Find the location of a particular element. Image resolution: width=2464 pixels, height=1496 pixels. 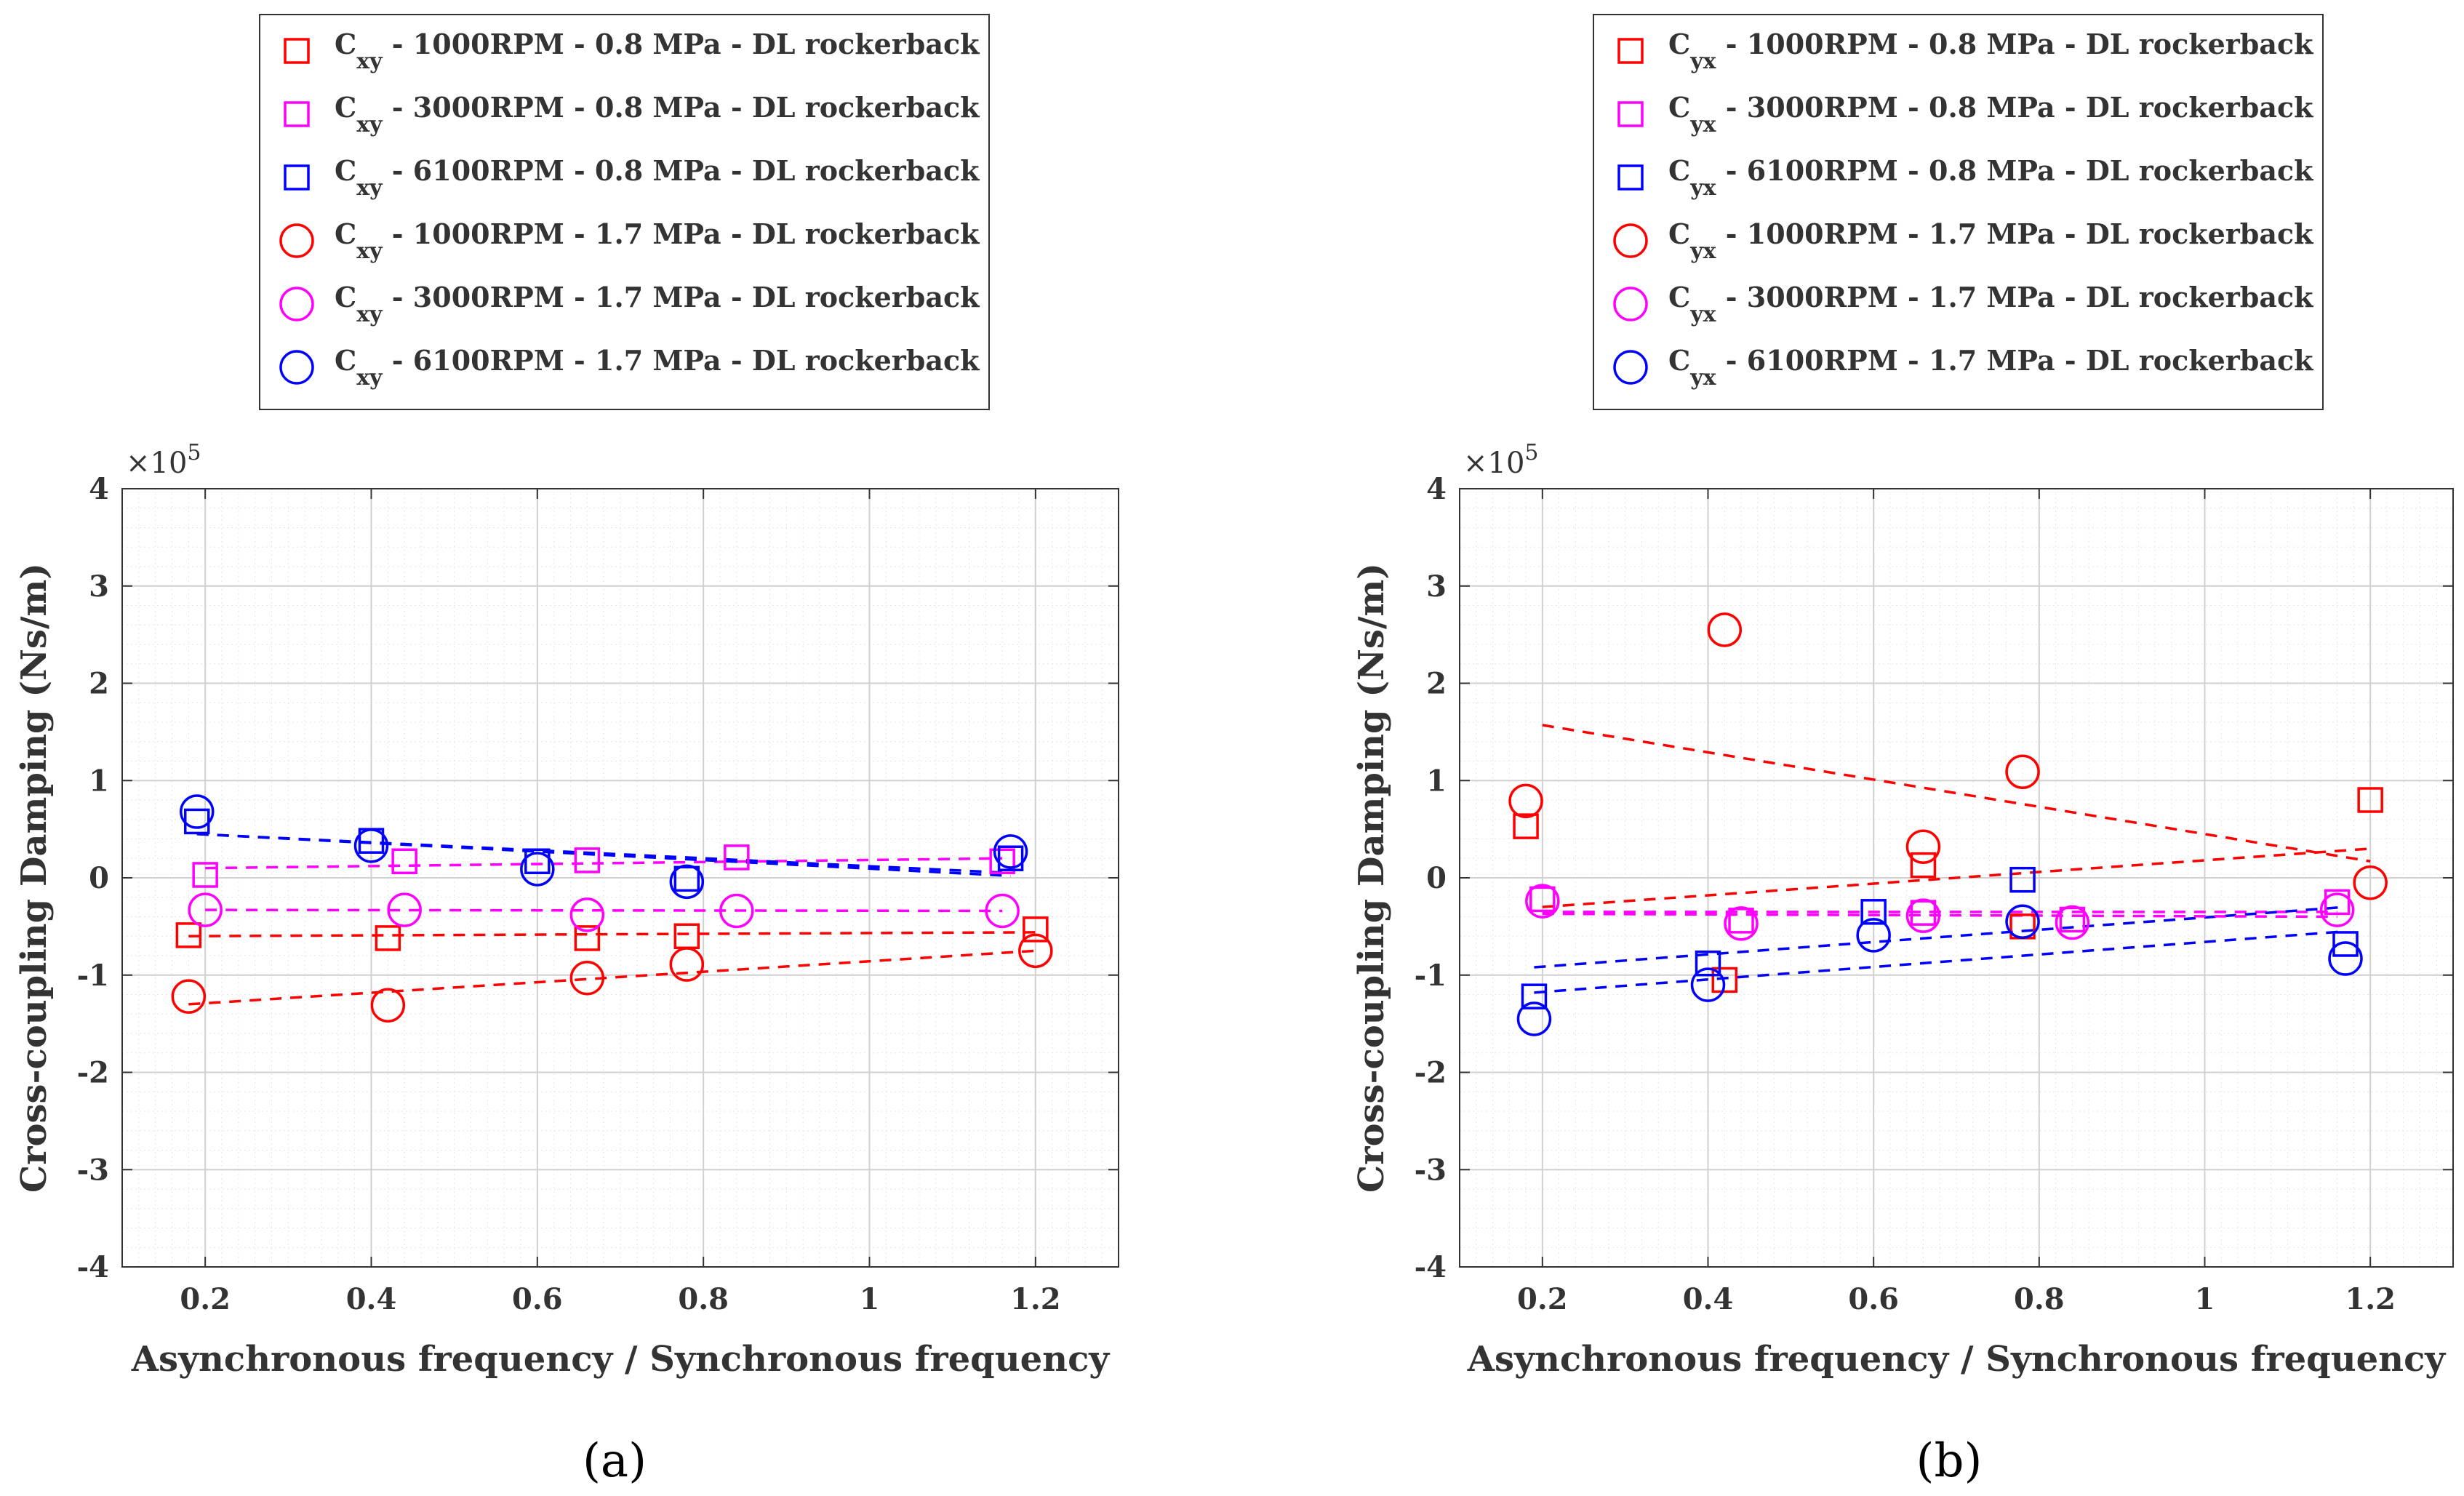

legend-entry-label: Cyx - 6100RPM - 1.7 MPa - DL rockerback is located at coordinates (1990, 367).